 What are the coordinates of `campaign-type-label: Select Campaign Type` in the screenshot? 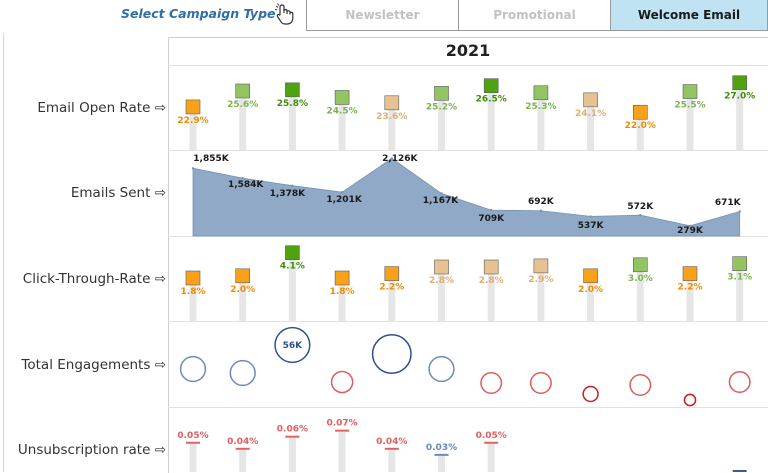 It's located at (198, 13).